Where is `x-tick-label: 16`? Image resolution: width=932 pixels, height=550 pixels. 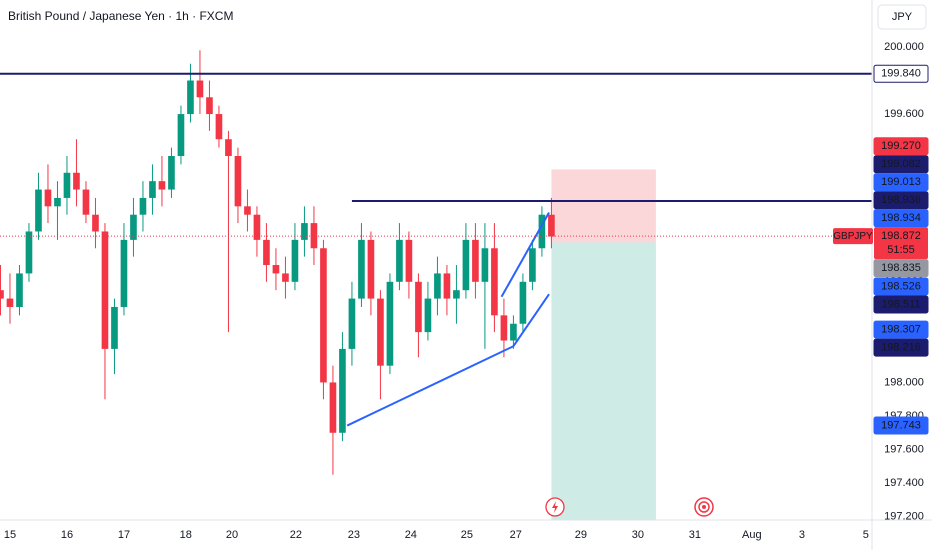 x-tick-label: 16 is located at coordinates (67, 535).